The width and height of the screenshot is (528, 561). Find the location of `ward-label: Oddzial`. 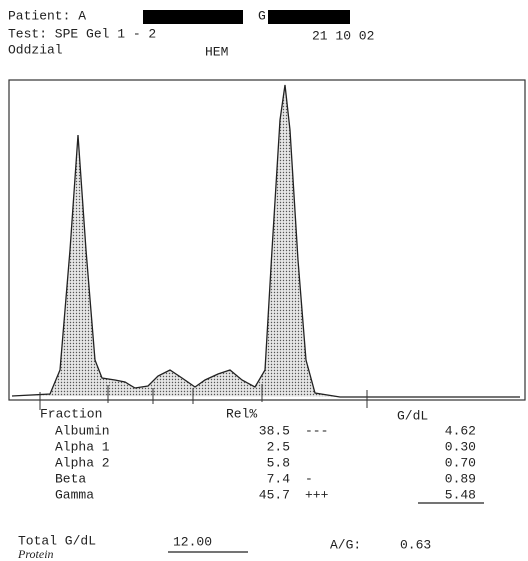

ward-label: Oddzial is located at coordinates (35, 49).